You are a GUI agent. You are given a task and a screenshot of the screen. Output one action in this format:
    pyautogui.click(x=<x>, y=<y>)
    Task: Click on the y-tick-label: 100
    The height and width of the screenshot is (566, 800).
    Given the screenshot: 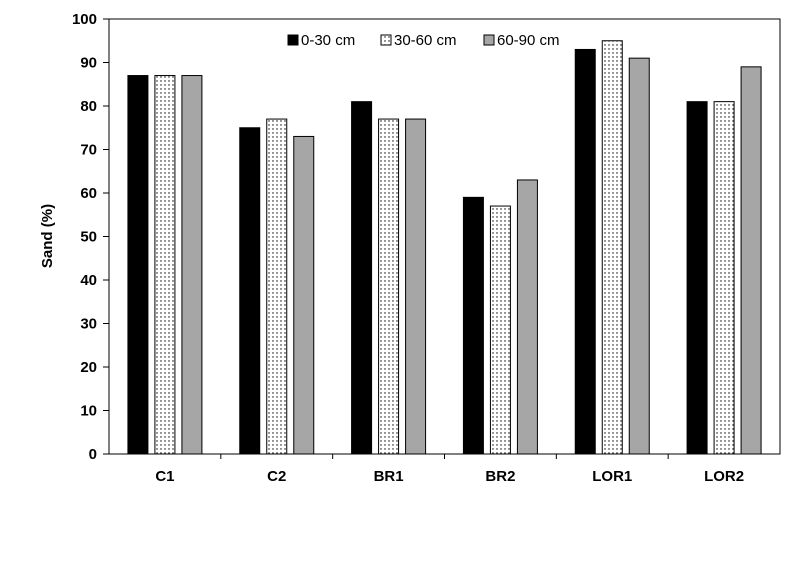 What is the action you would take?
    pyautogui.click(x=84, y=19)
    